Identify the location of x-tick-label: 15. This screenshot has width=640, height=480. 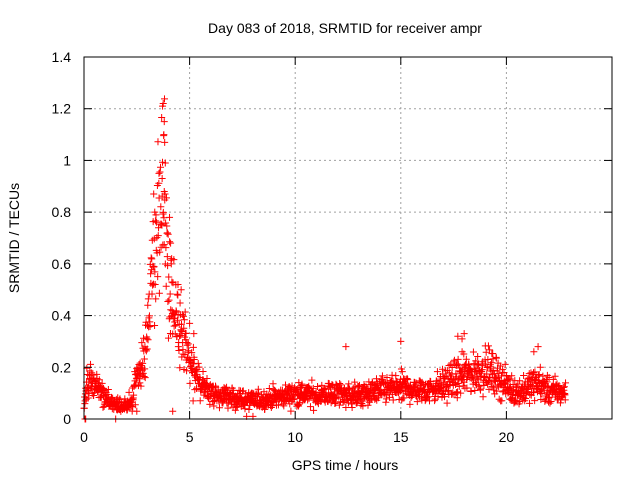
(401, 437).